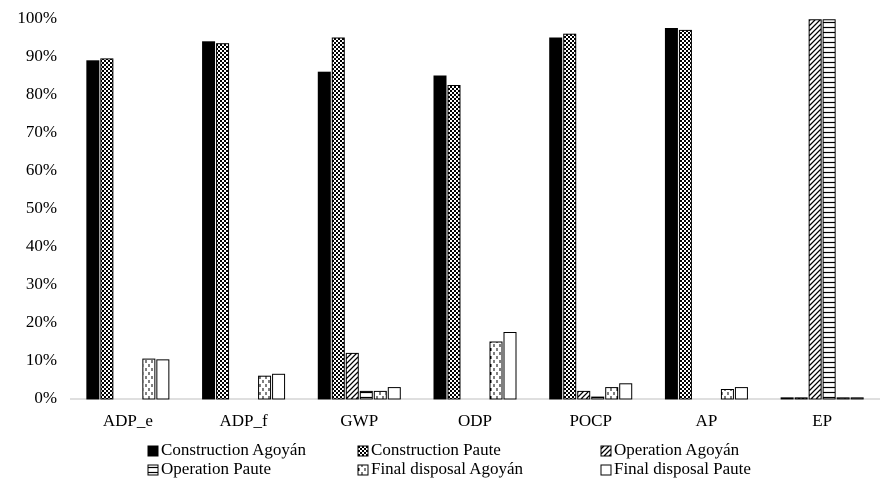 The image size is (882, 481). Describe the element at coordinates (41, 245) in the screenshot. I see `y-tick-label: 40%` at that location.